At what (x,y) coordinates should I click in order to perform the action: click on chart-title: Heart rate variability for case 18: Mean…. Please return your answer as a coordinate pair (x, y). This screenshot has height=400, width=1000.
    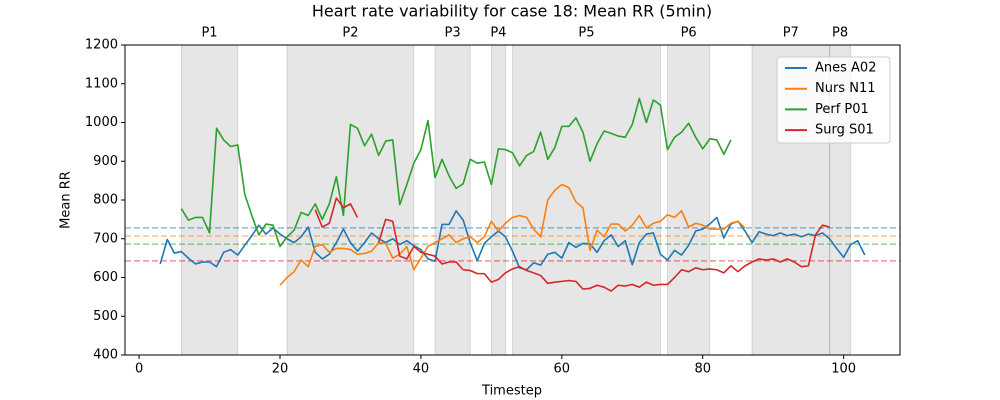
    Looking at the image, I should click on (512, 11).